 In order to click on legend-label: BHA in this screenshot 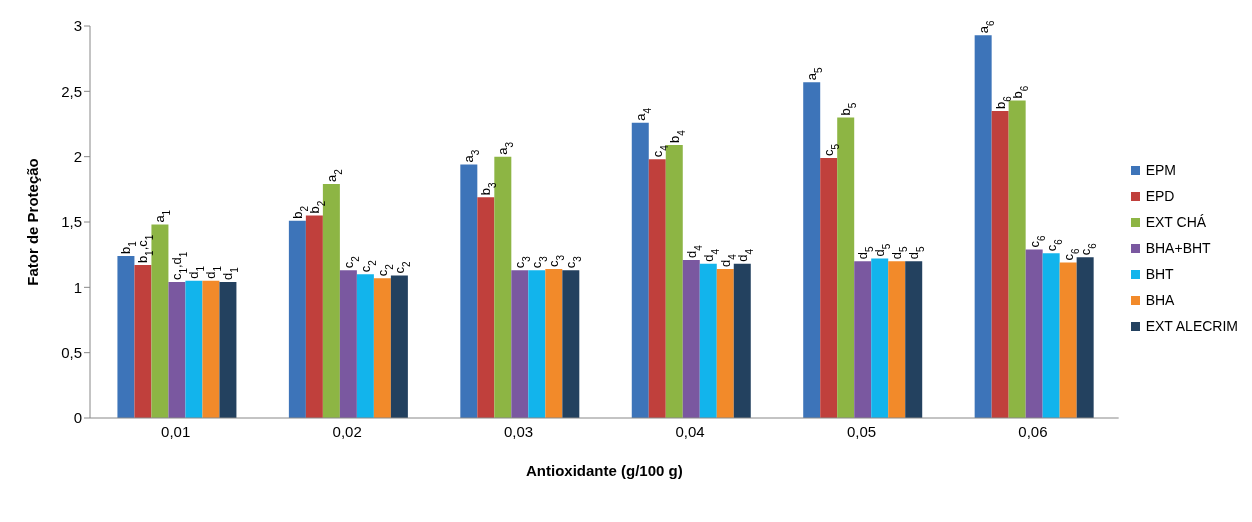, I will do `click(1160, 300)`.